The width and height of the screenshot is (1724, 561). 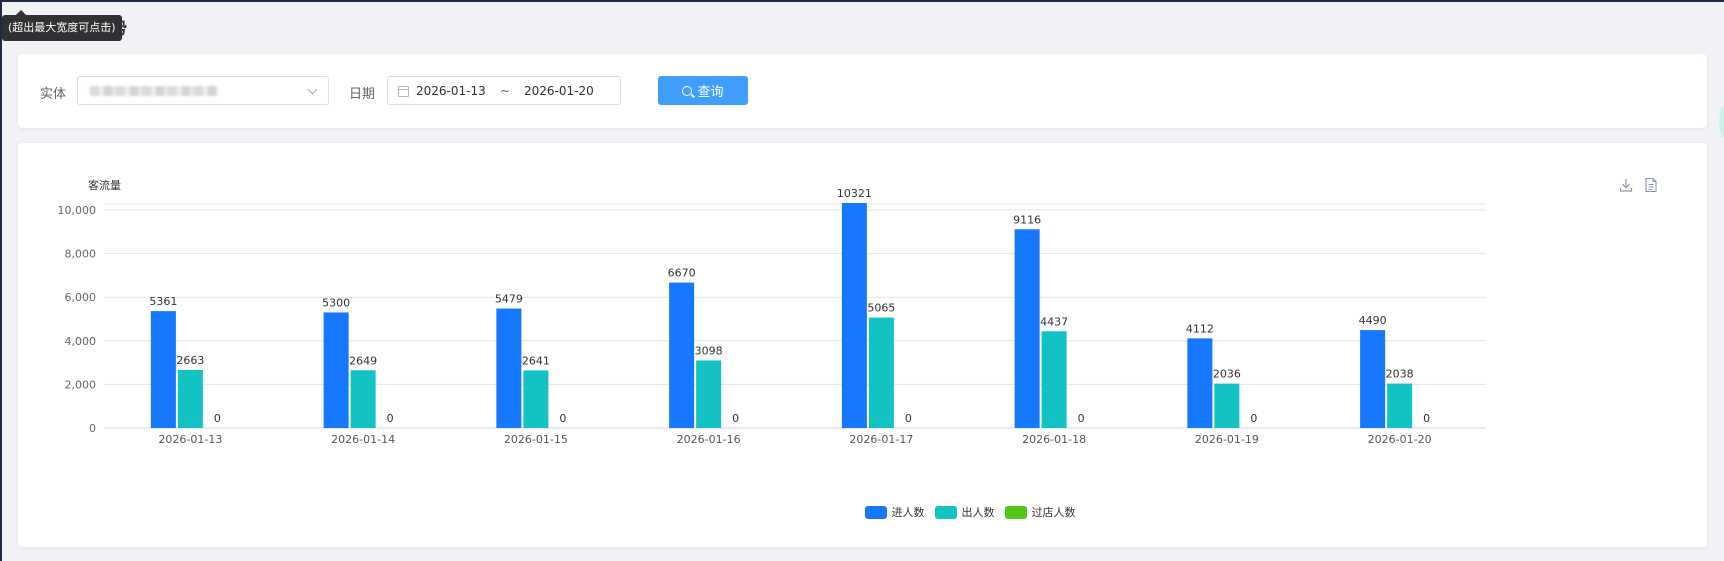 What do you see at coordinates (1400, 439) in the screenshot?
I see `x-tick-label: 2026-01-20` at bounding box center [1400, 439].